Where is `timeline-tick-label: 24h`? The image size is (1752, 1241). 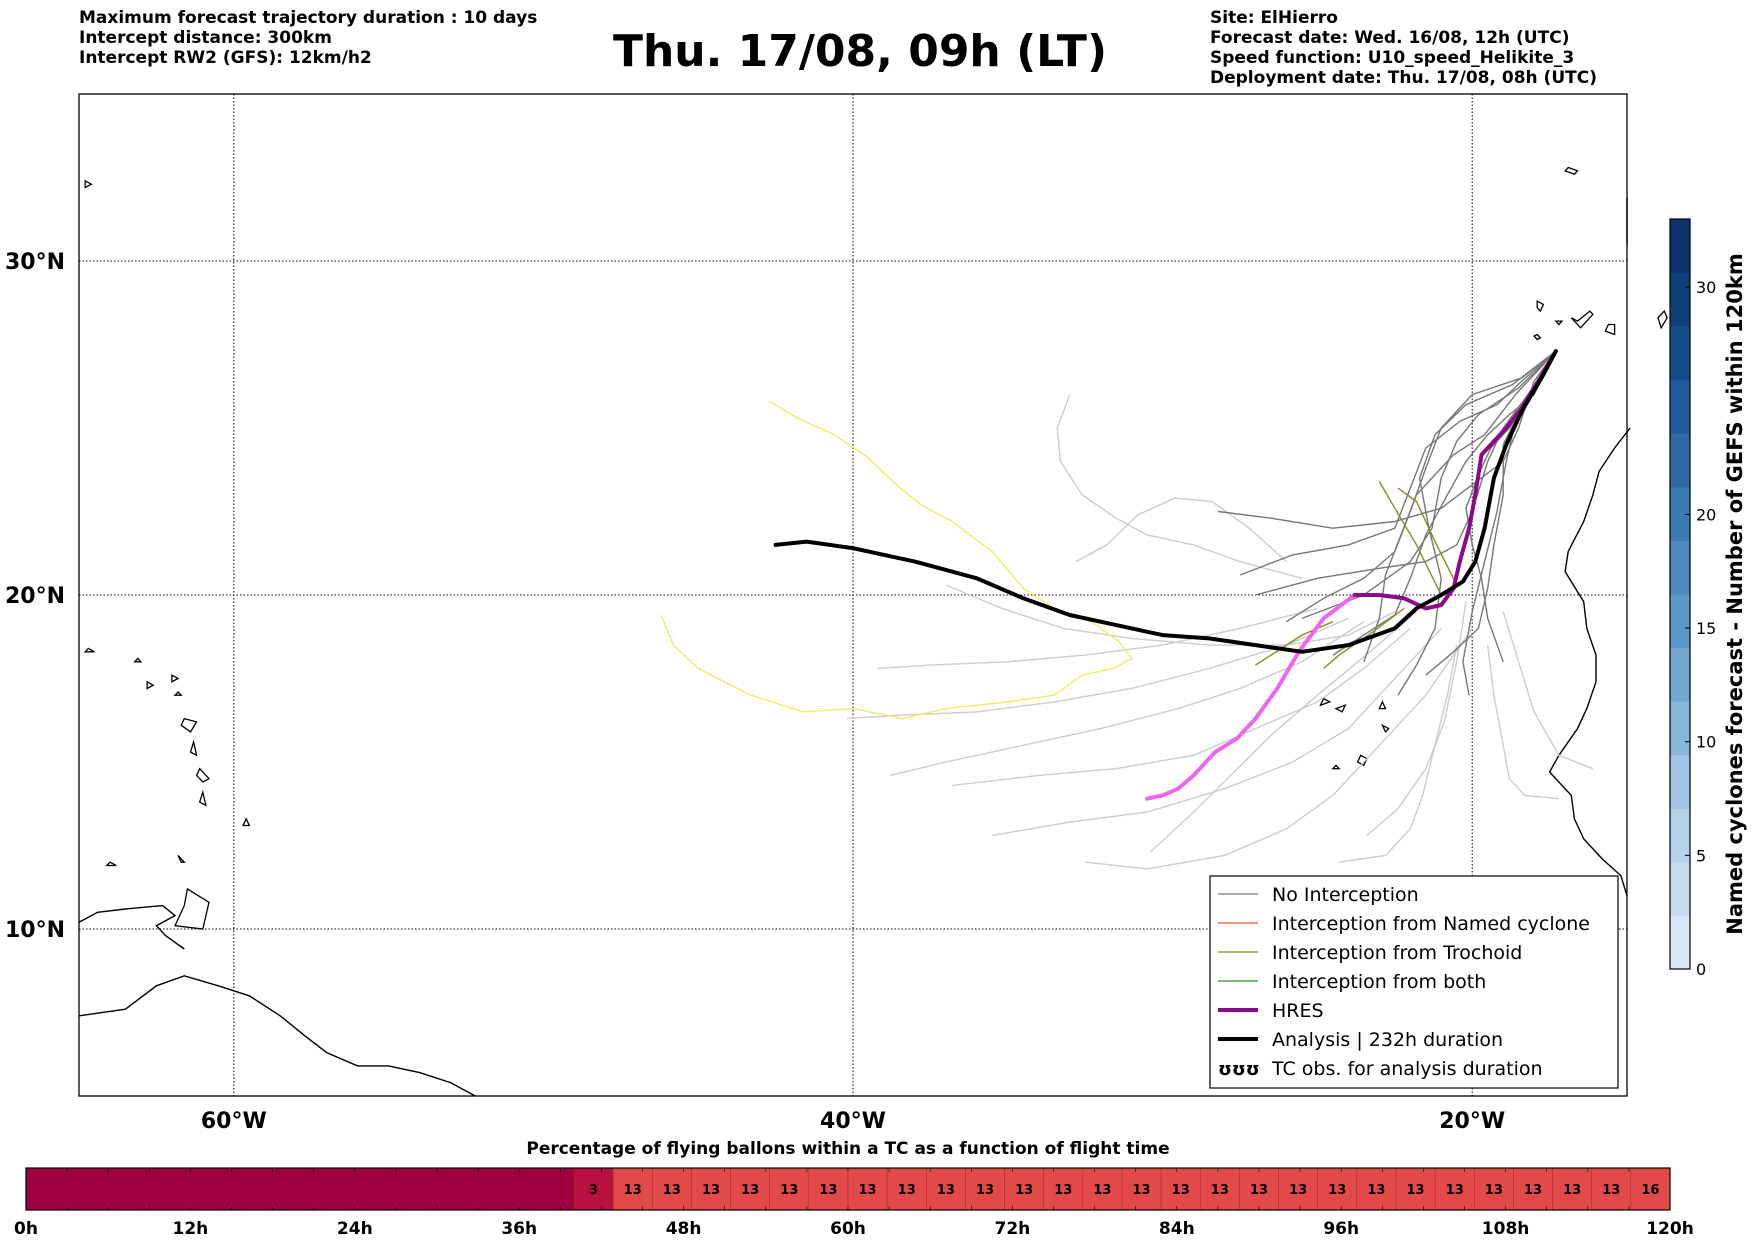
timeline-tick-label: 24h is located at coordinates (355, 1229).